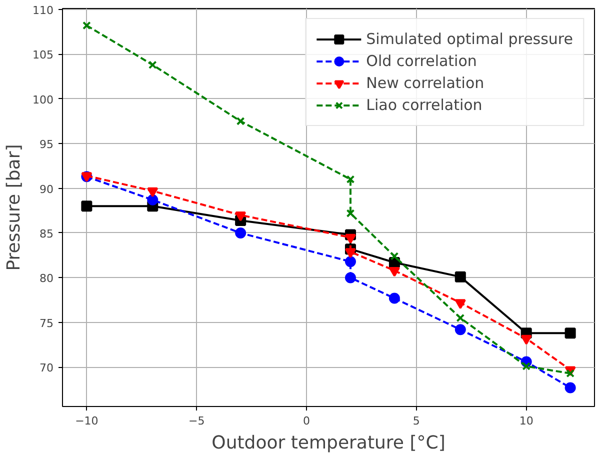  What do you see at coordinates (47, 368) in the screenshot?
I see `y-tick-label: 70` at bounding box center [47, 368].